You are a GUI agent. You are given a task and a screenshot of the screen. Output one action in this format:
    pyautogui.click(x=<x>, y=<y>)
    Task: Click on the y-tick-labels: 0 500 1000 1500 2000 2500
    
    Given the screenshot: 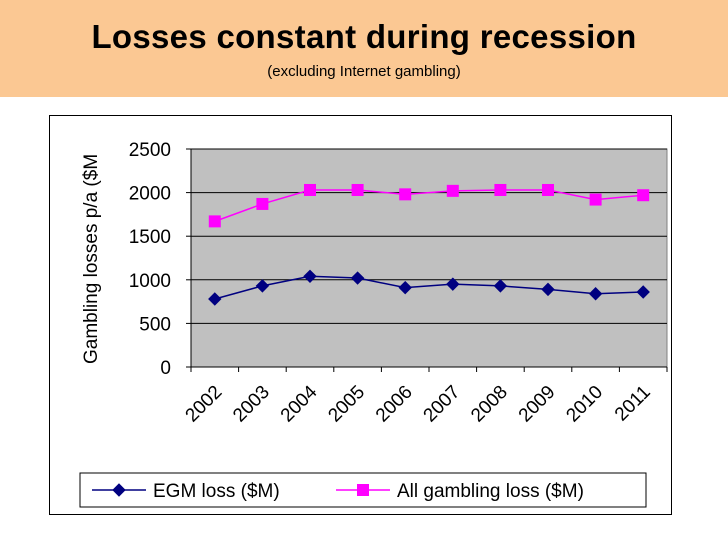 What is the action you would take?
    pyautogui.click(x=150, y=259)
    